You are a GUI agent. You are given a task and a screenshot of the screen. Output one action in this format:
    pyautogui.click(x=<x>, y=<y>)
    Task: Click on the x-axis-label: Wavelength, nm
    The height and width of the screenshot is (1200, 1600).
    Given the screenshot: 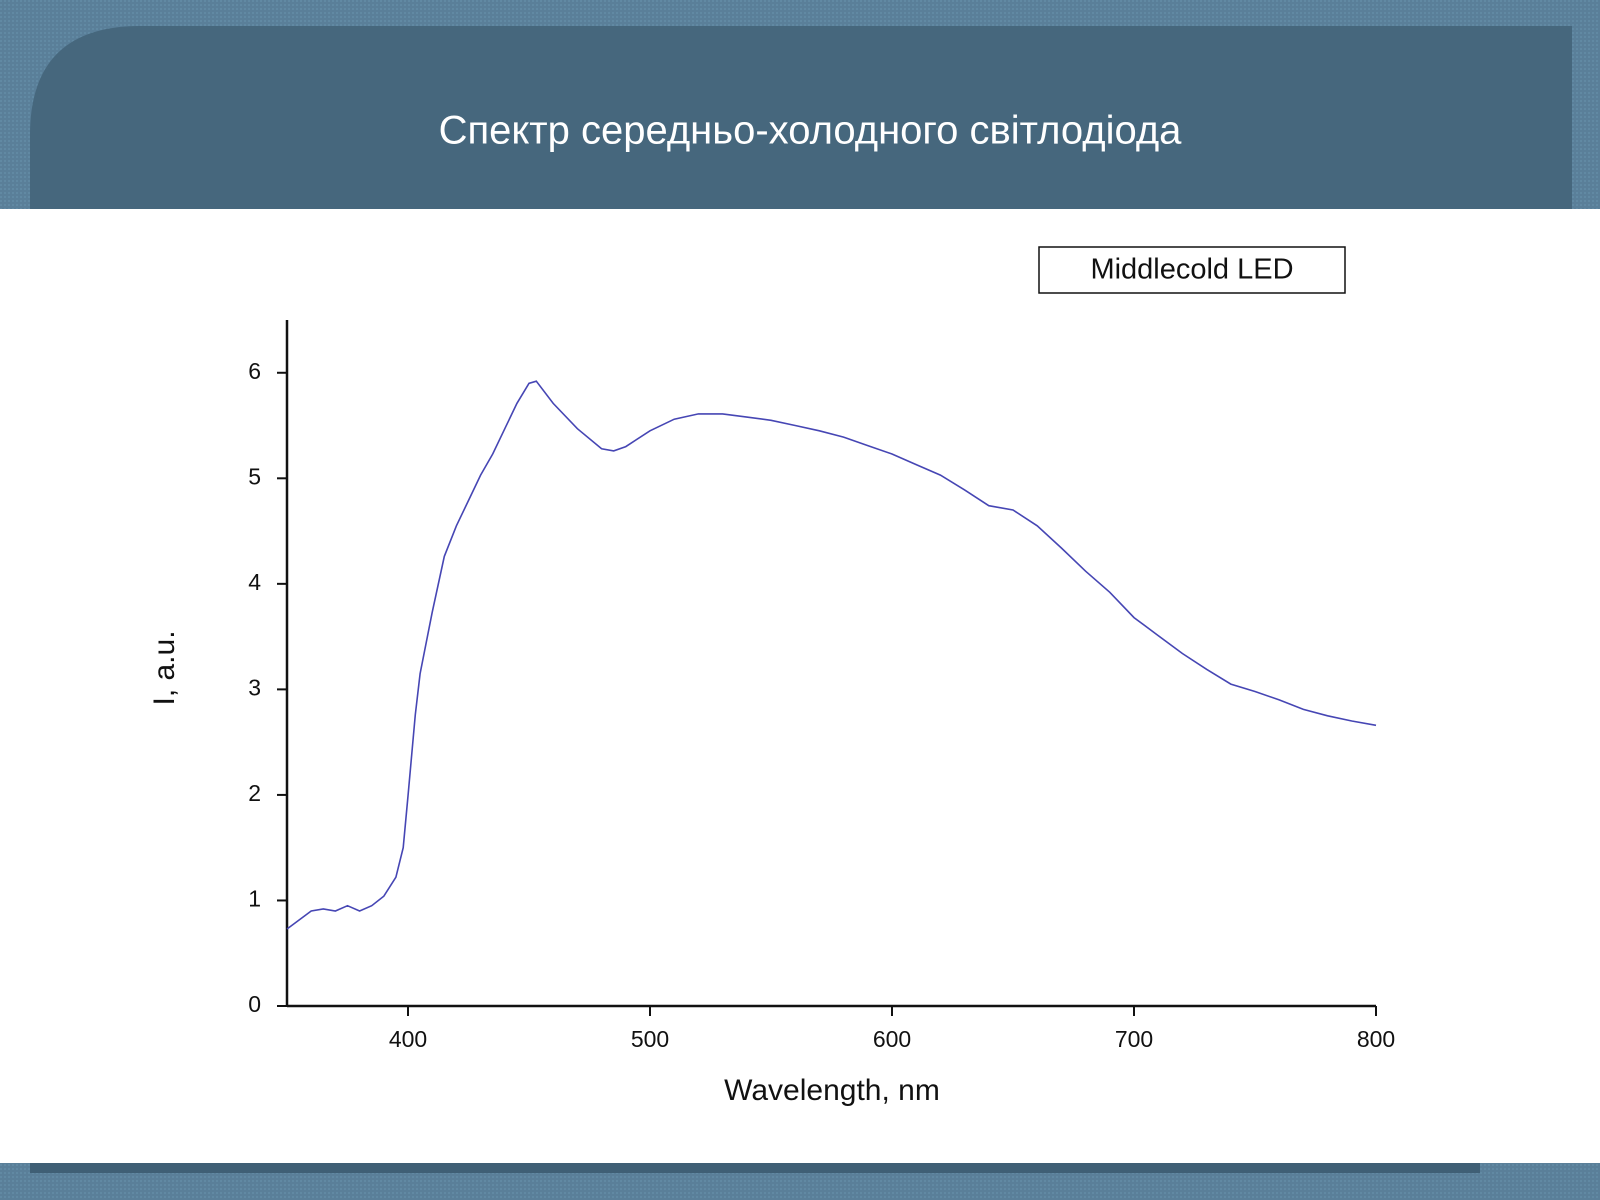 What is the action you would take?
    pyautogui.click(x=832, y=1090)
    